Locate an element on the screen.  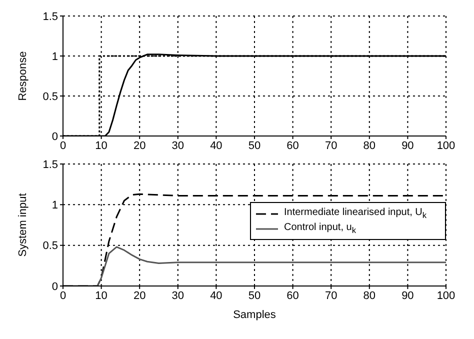
legend-label: Control input, u$_{k}$ is located at coordinates (320, 228).